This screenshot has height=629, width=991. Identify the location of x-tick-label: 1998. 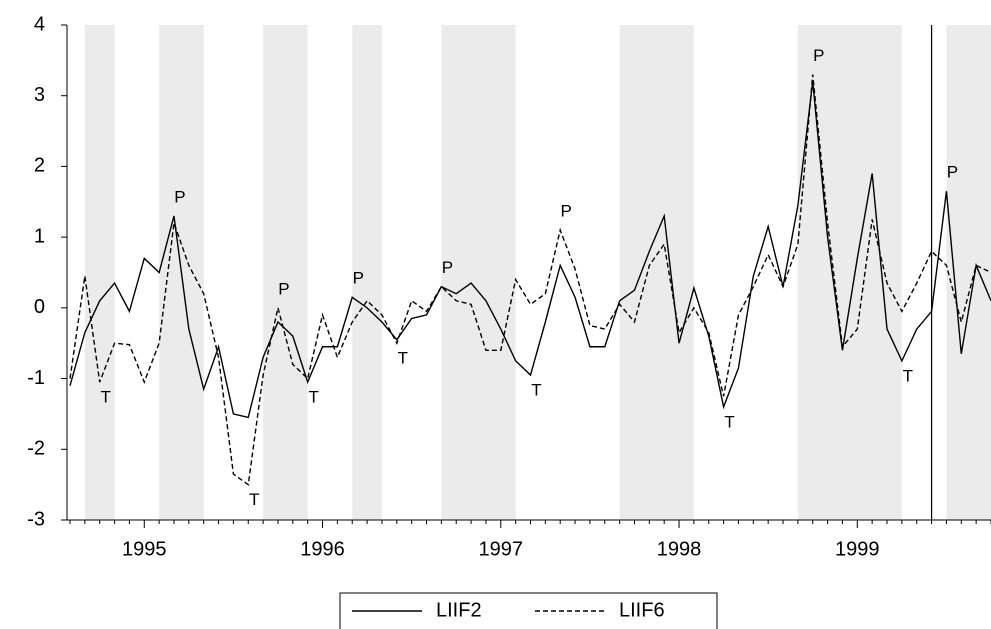
(679, 549).